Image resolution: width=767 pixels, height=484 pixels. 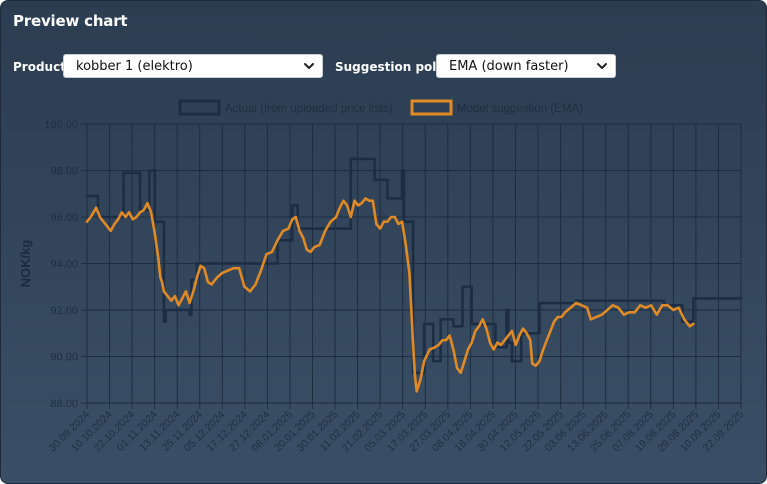 What do you see at coordinates (64, 265) in the screenshot?
I see `y-tick-label: 94.00` at bounding box center [64, 265].